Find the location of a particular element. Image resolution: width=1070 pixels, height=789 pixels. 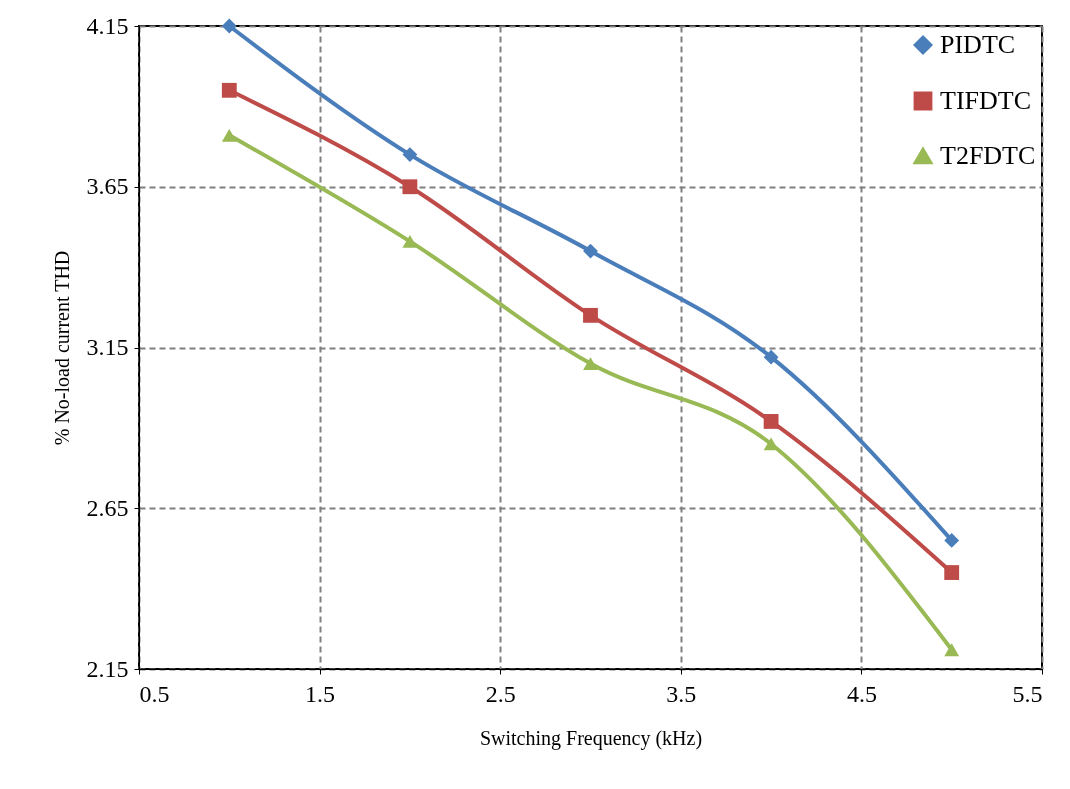

legend-label: TIFDTC is located at coordinates (985, 100).